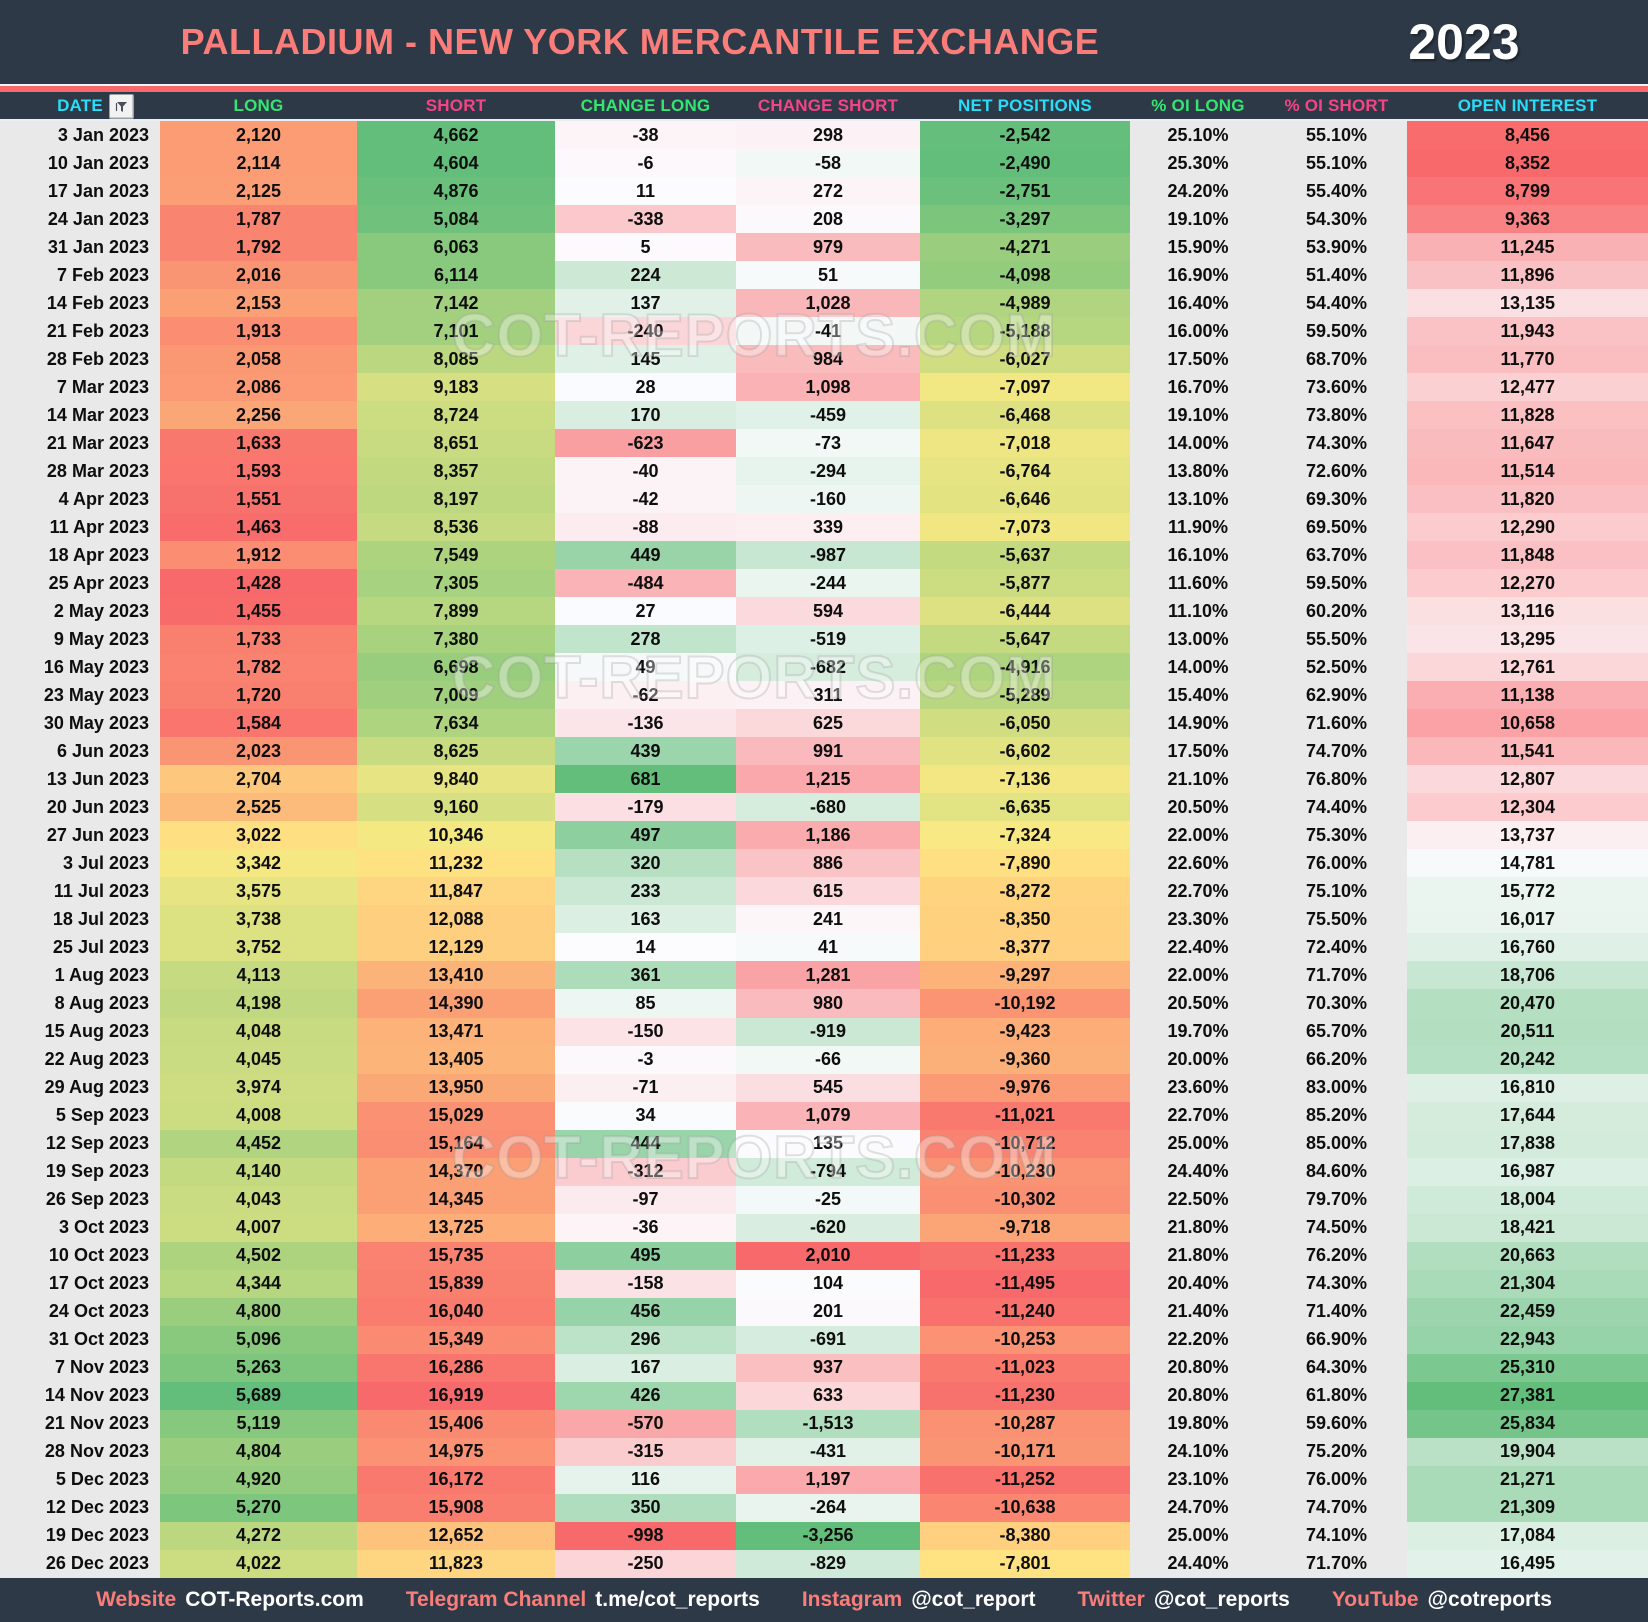 The height and width of the screenshot is (1622, 1648). Describe the element at coordinates (258, 919) in the screenshot. I see `cell-long: 3,738` at that location.